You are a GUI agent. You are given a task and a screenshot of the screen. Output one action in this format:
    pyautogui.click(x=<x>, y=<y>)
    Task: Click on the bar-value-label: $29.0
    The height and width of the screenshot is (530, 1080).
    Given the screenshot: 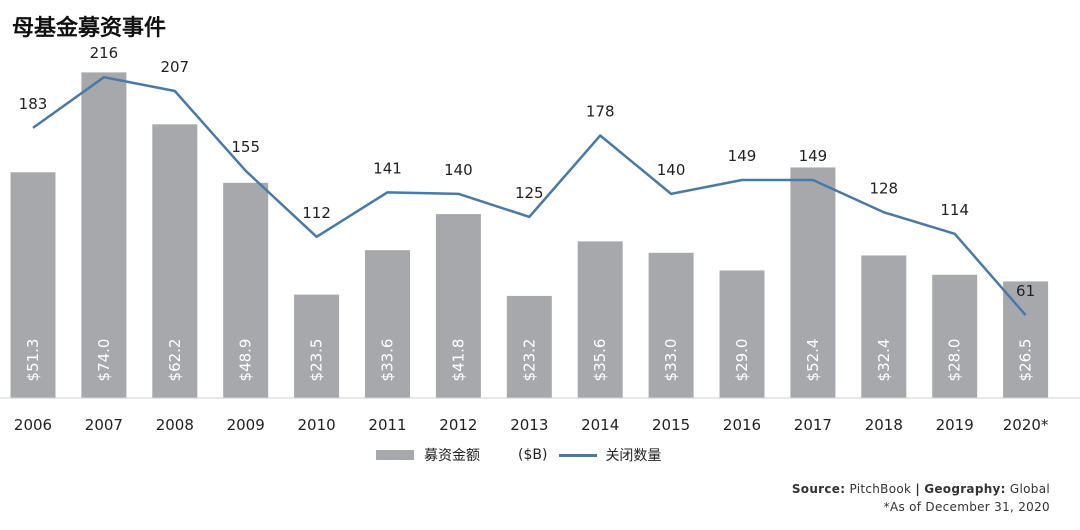 What is the action you would take?
    pyautogui.click(x=742, y=360)
    